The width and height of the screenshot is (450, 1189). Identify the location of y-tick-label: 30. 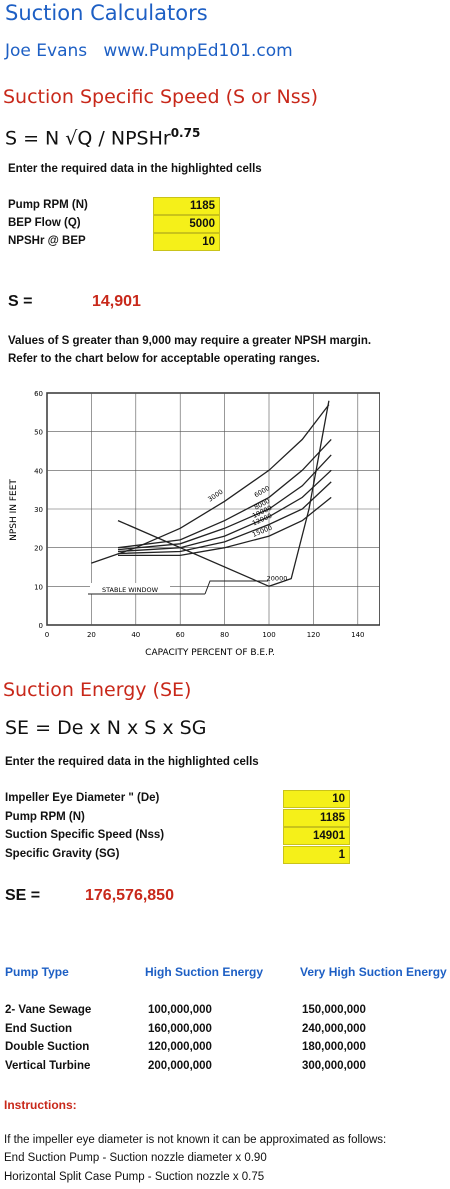
(38, 510).